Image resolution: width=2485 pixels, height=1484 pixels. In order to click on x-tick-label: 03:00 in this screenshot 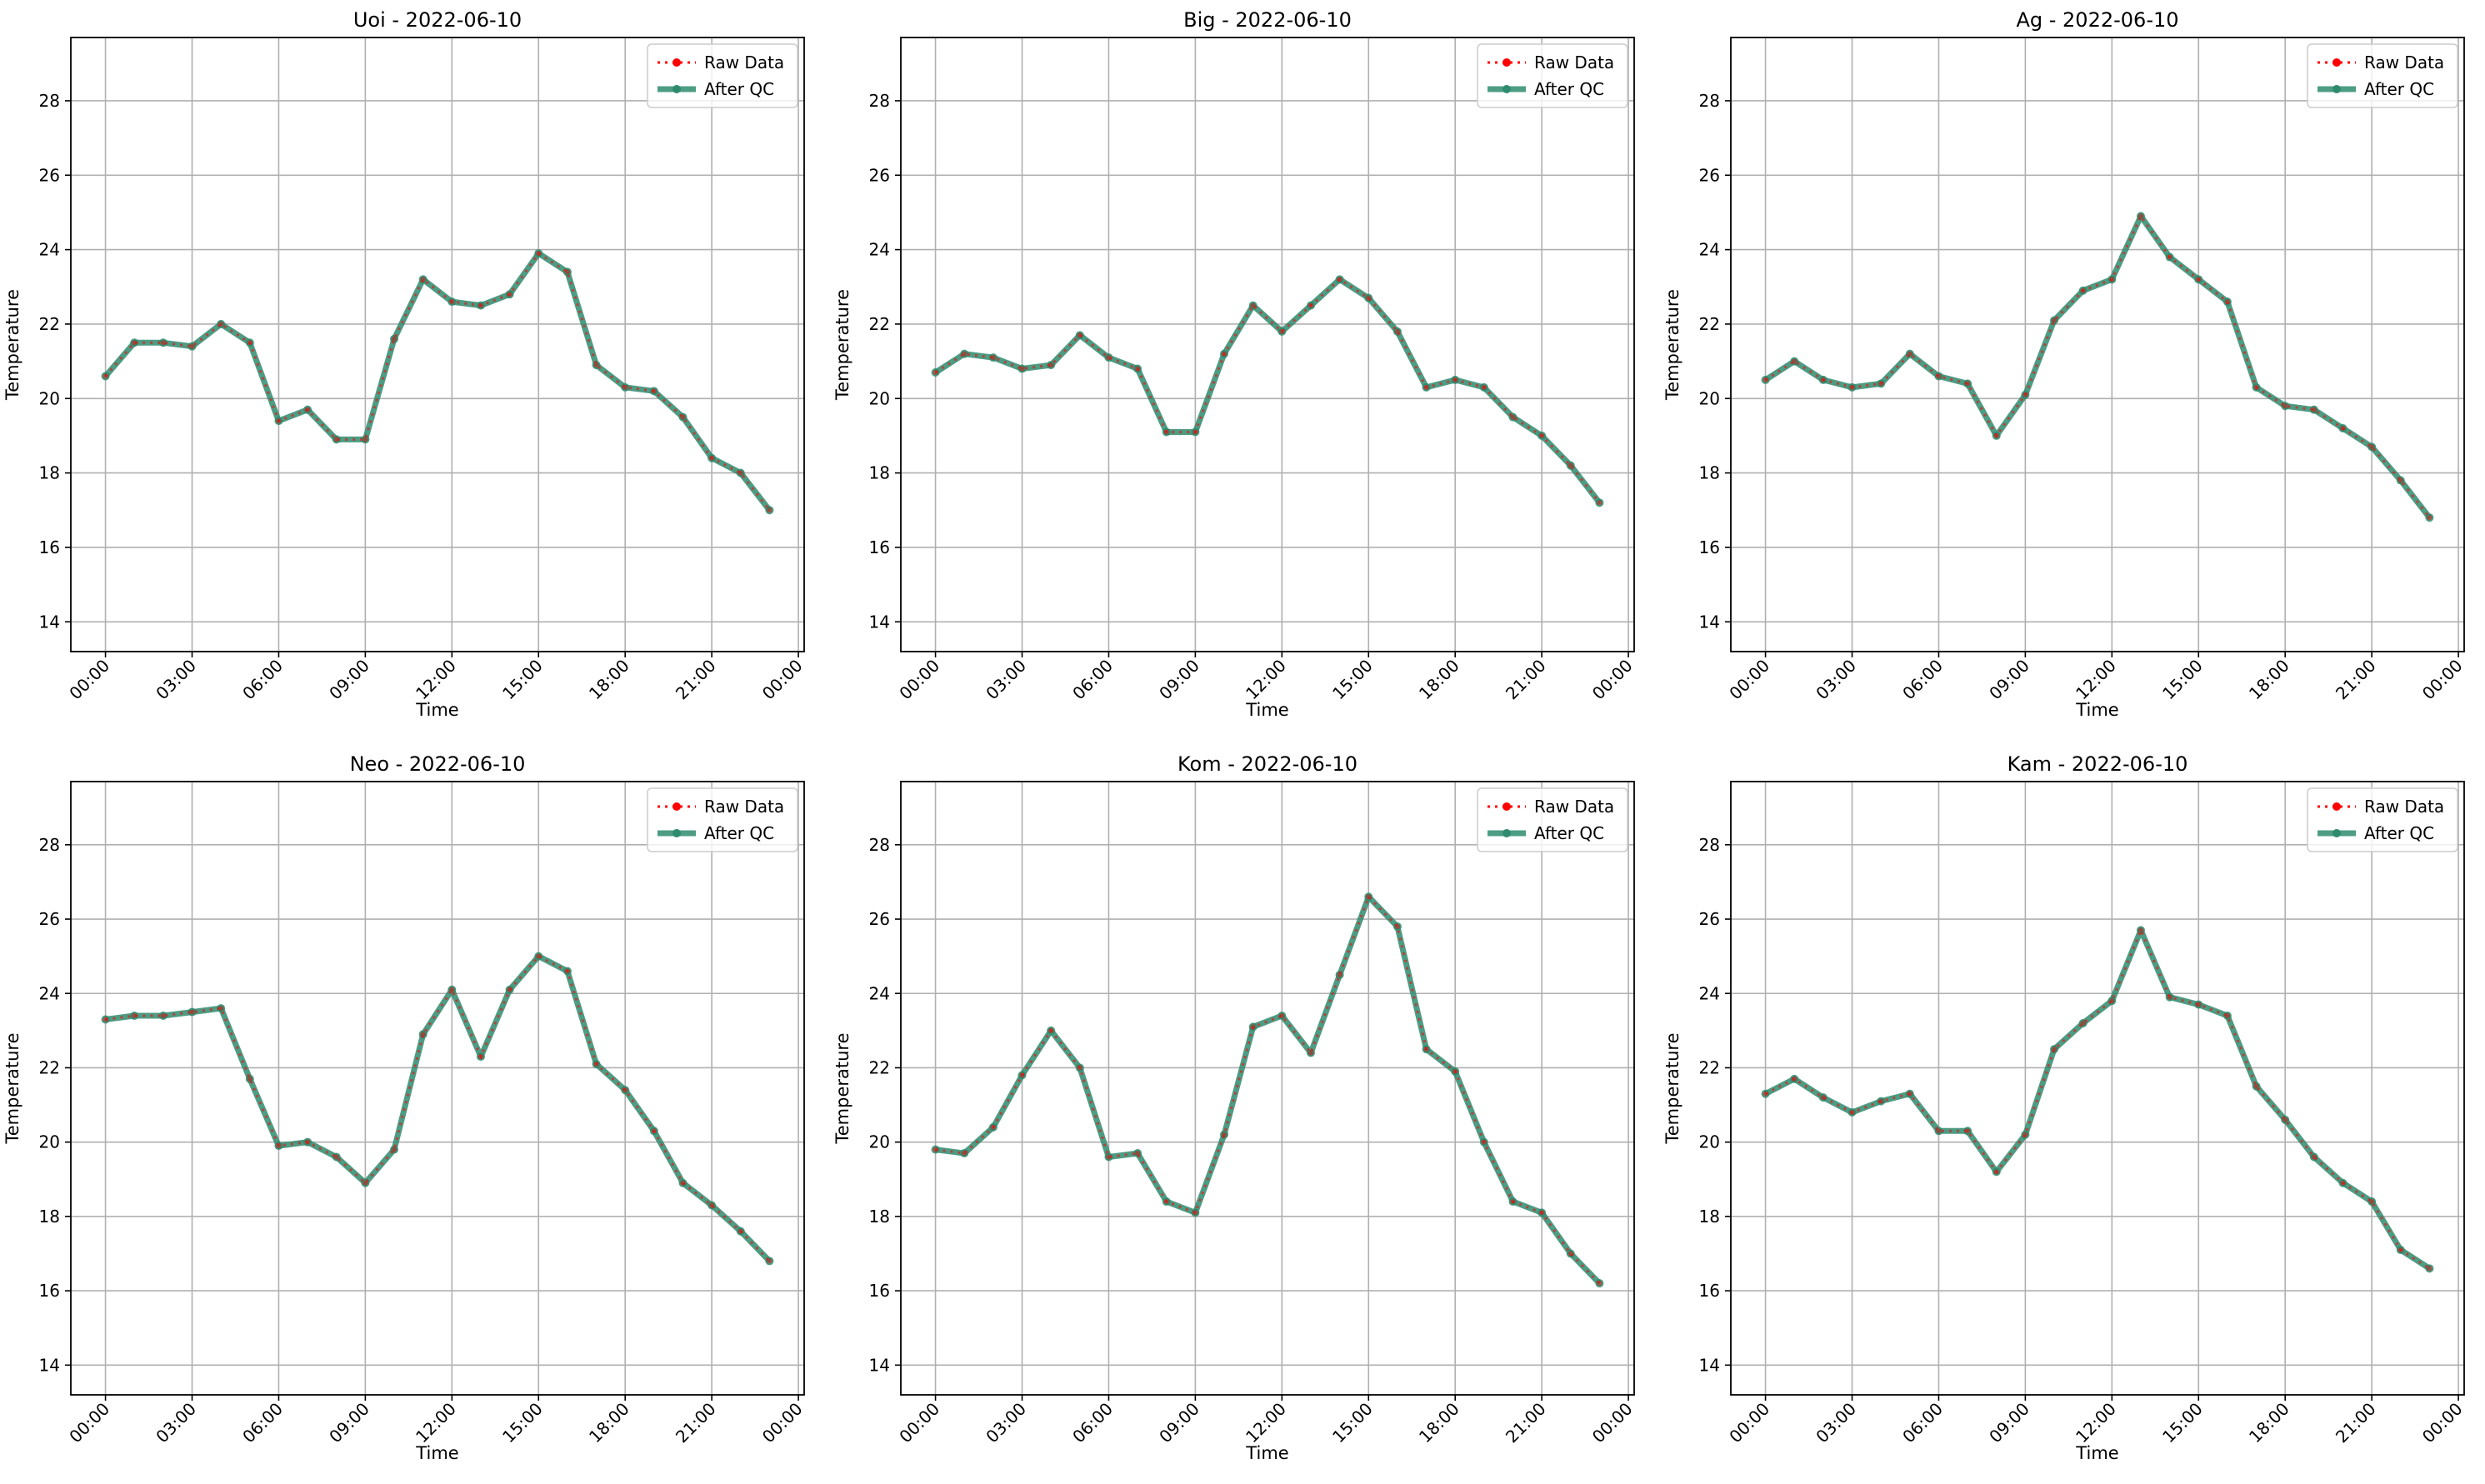, I will do `click(1836, 680)`.